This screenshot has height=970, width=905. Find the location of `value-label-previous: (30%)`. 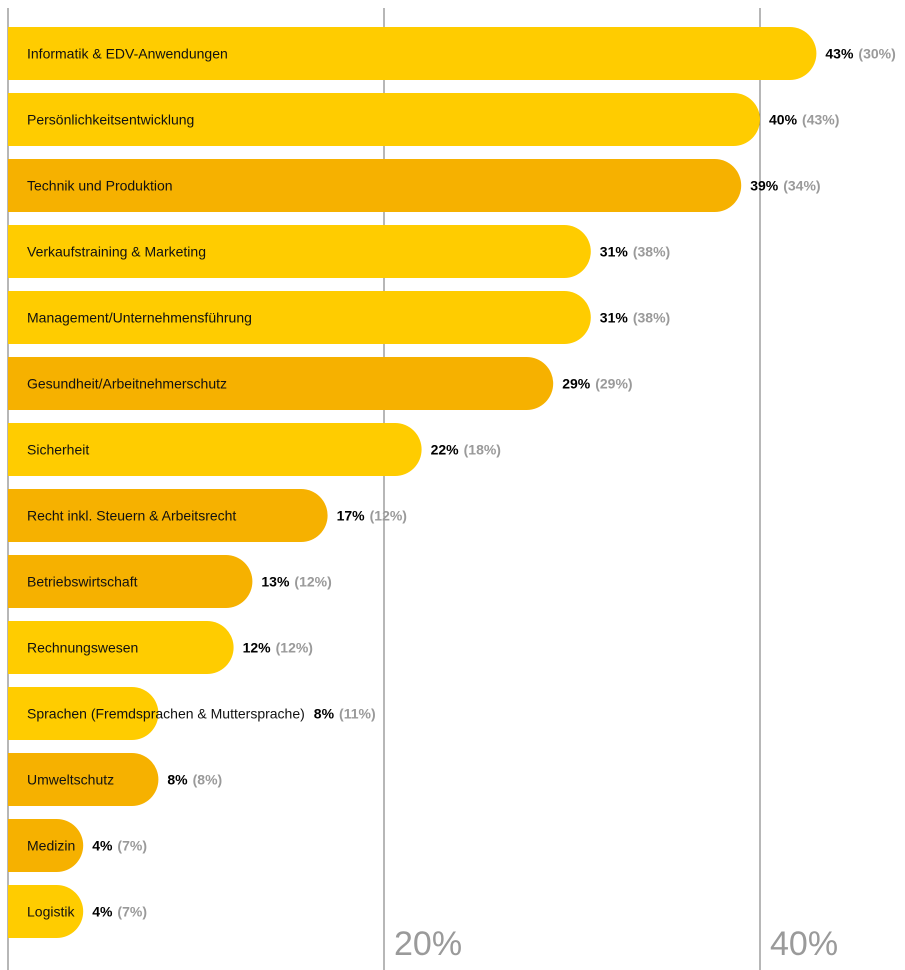

value-label-previous: (30%) is located at coordinates (876, 54).